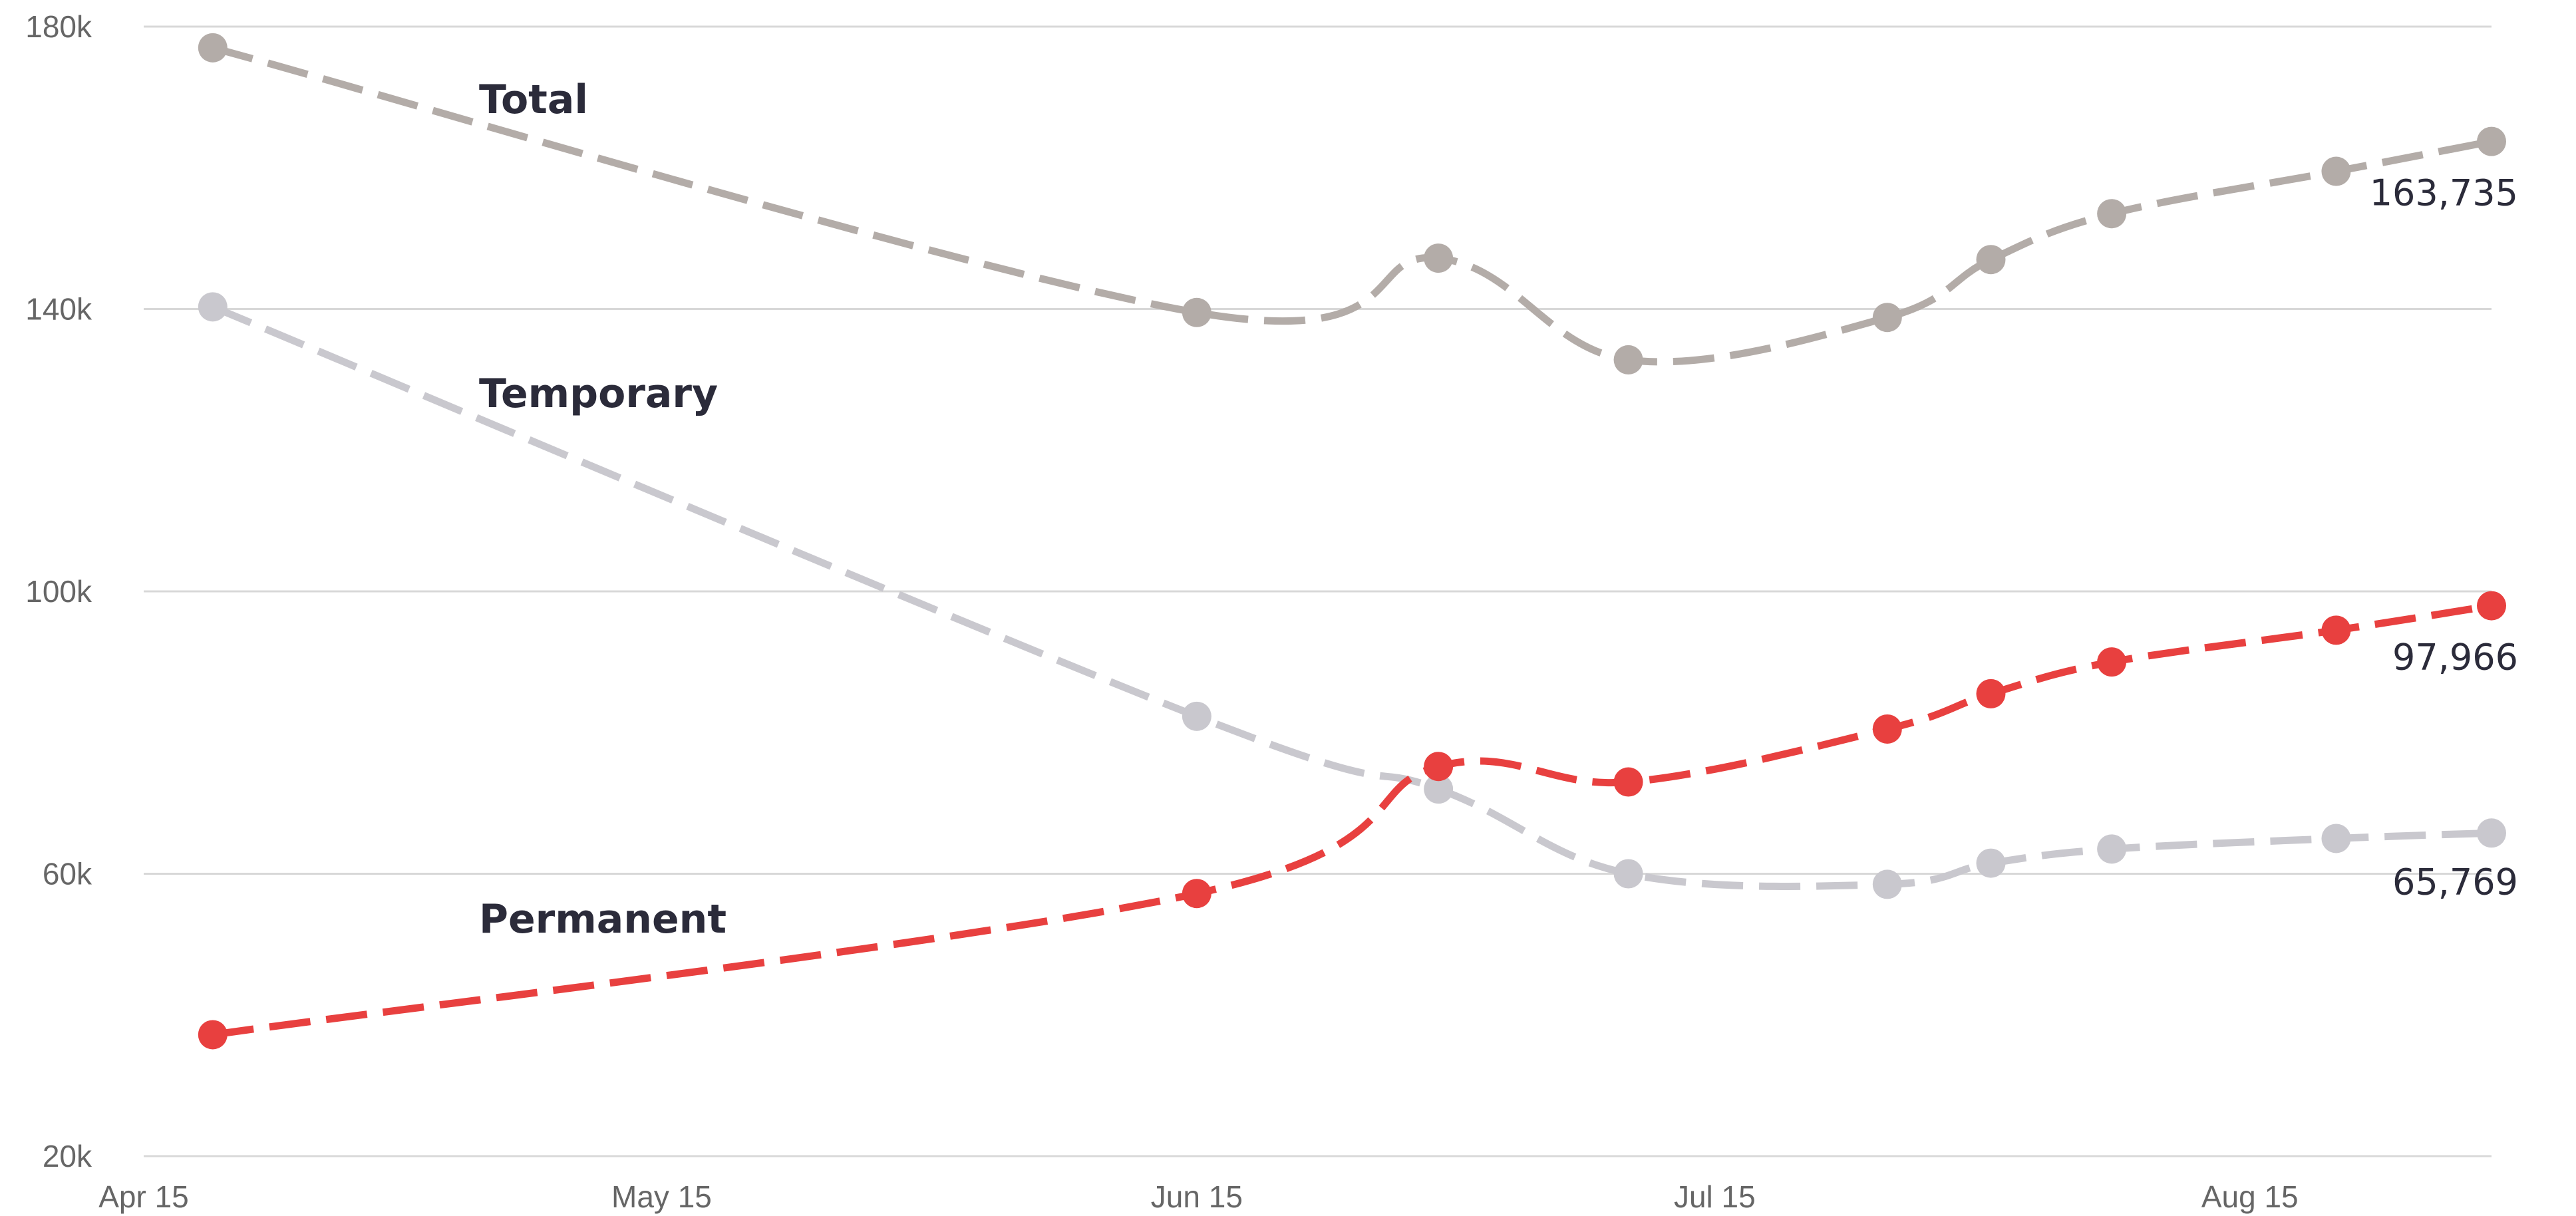 The height and width of the screenshot is (1216, 2576). What do you see at coordinates (143, 1196) in the screenshot?
I see `x-tick-label: Apr 15` at bounding box center [143, 1196].